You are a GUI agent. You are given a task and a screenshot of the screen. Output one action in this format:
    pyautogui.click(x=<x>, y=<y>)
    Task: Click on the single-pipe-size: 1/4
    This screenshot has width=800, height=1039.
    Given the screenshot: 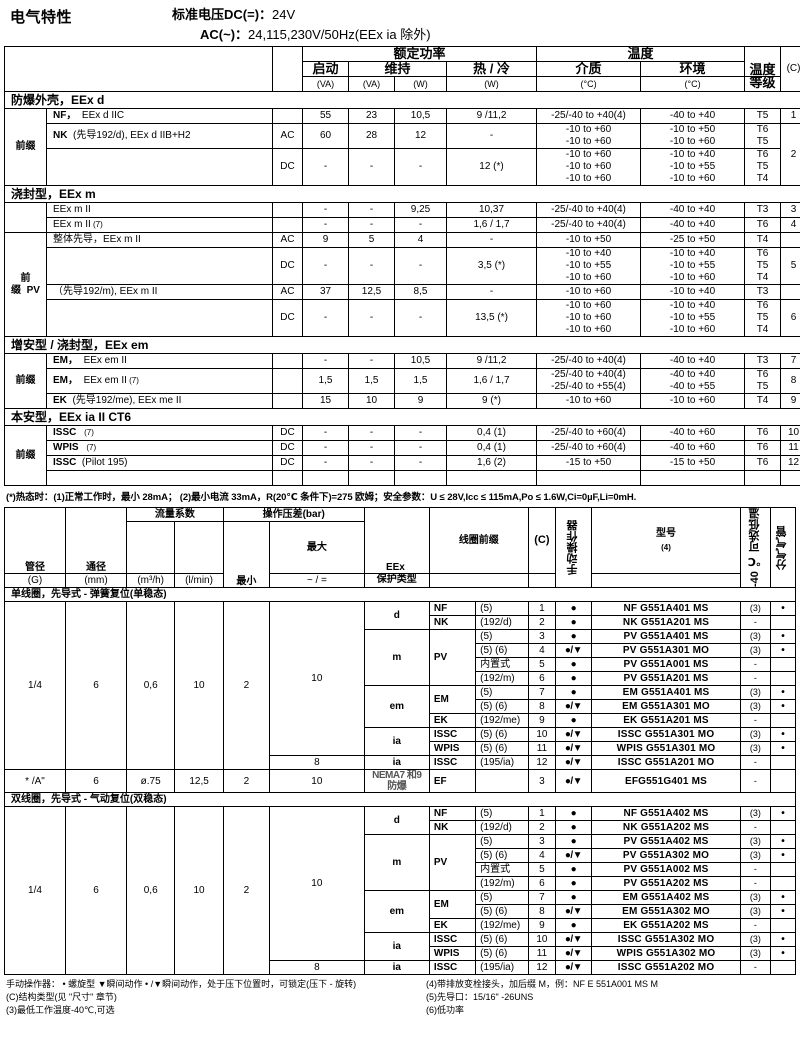 What is the action you would take?
    pyautogui.click(x=35, y=686)
    